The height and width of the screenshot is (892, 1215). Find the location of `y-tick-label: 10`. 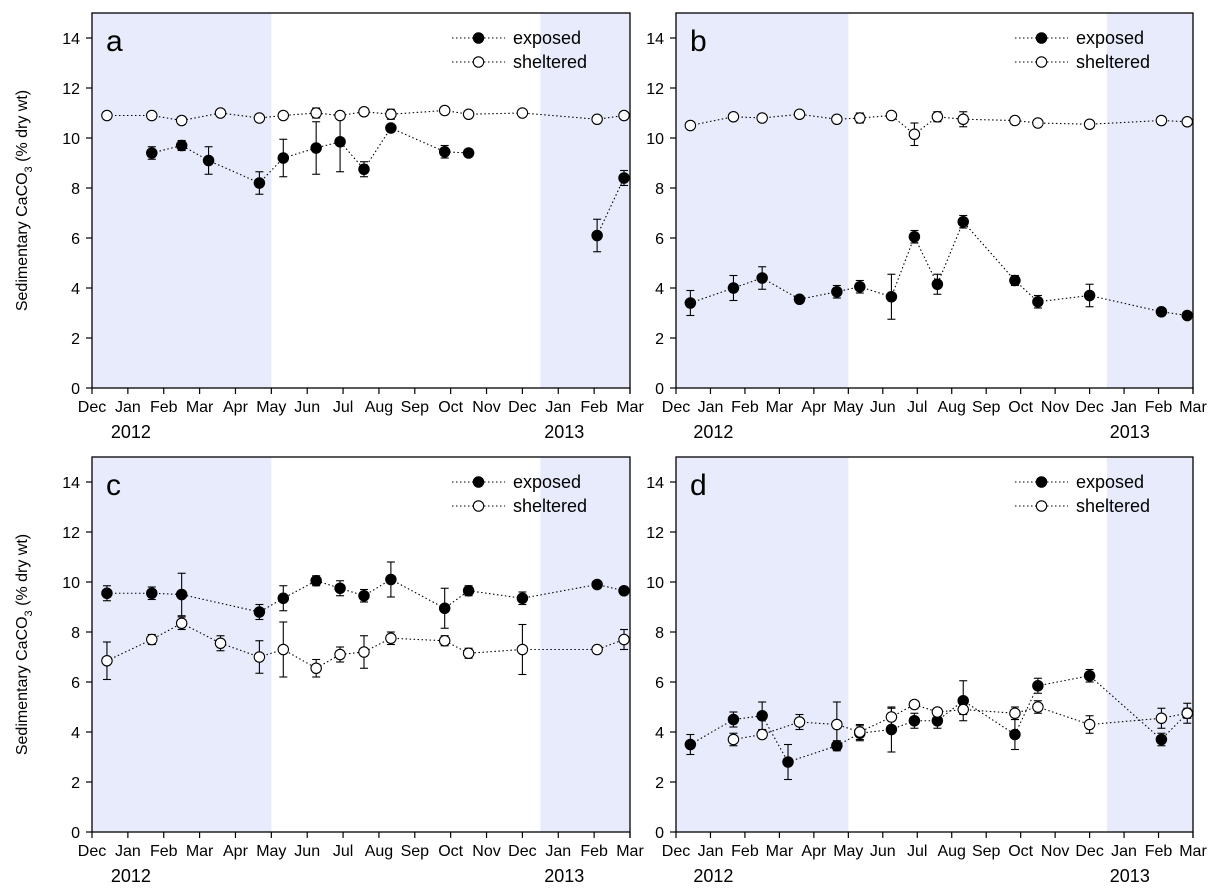

y-tick-label: 10 is located at coordinates (655, 583).